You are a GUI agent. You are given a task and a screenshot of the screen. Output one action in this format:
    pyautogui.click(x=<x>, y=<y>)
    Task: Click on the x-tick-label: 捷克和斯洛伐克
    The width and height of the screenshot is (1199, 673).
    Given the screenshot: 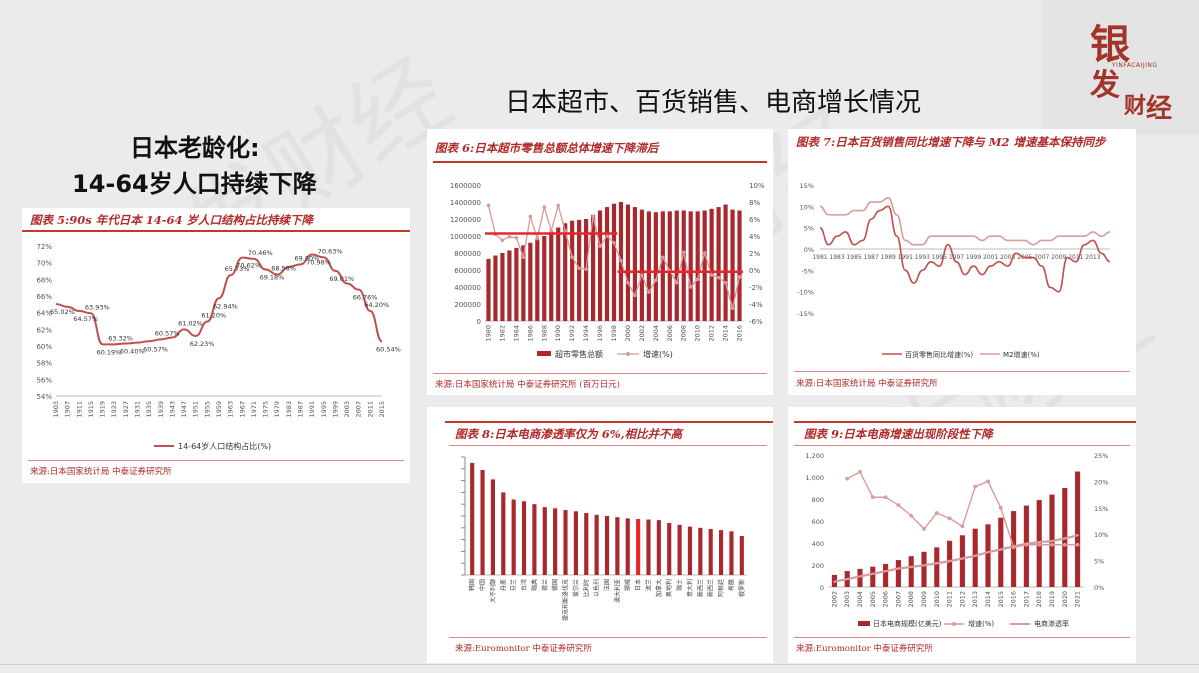 What is the action you would take?
    pyautogui.click(x=566, y=600)
    